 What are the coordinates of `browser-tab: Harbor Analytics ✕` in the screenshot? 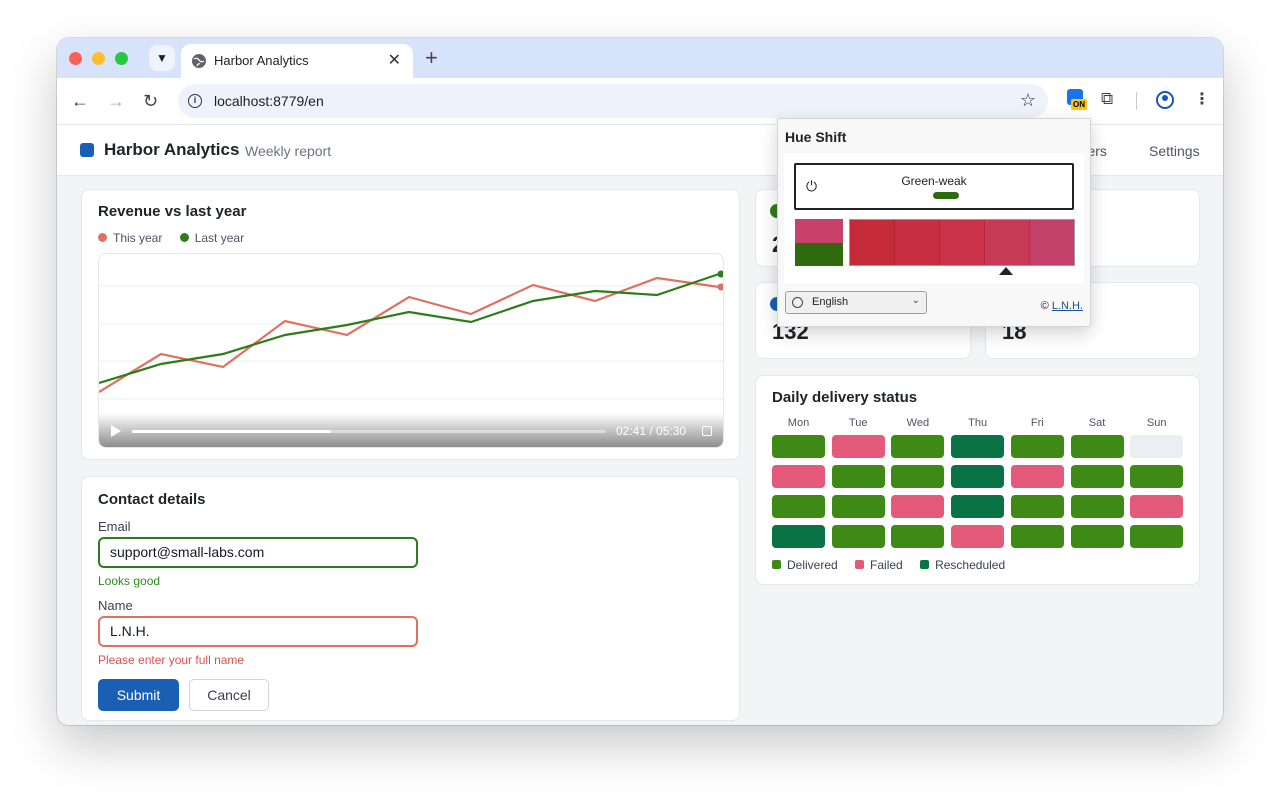 It's located at (297, 61).